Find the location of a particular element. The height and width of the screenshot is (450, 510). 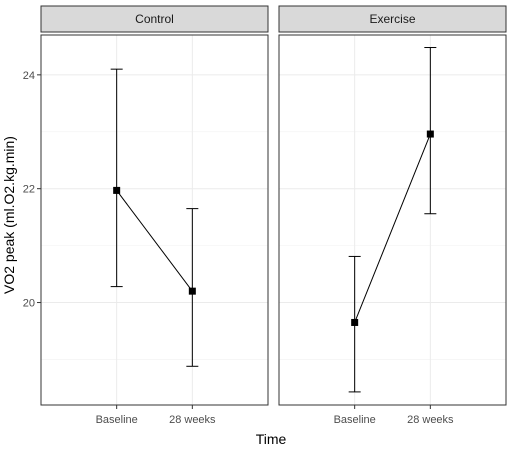

y-tick-label: 22 is located at coordinates (29, 190).